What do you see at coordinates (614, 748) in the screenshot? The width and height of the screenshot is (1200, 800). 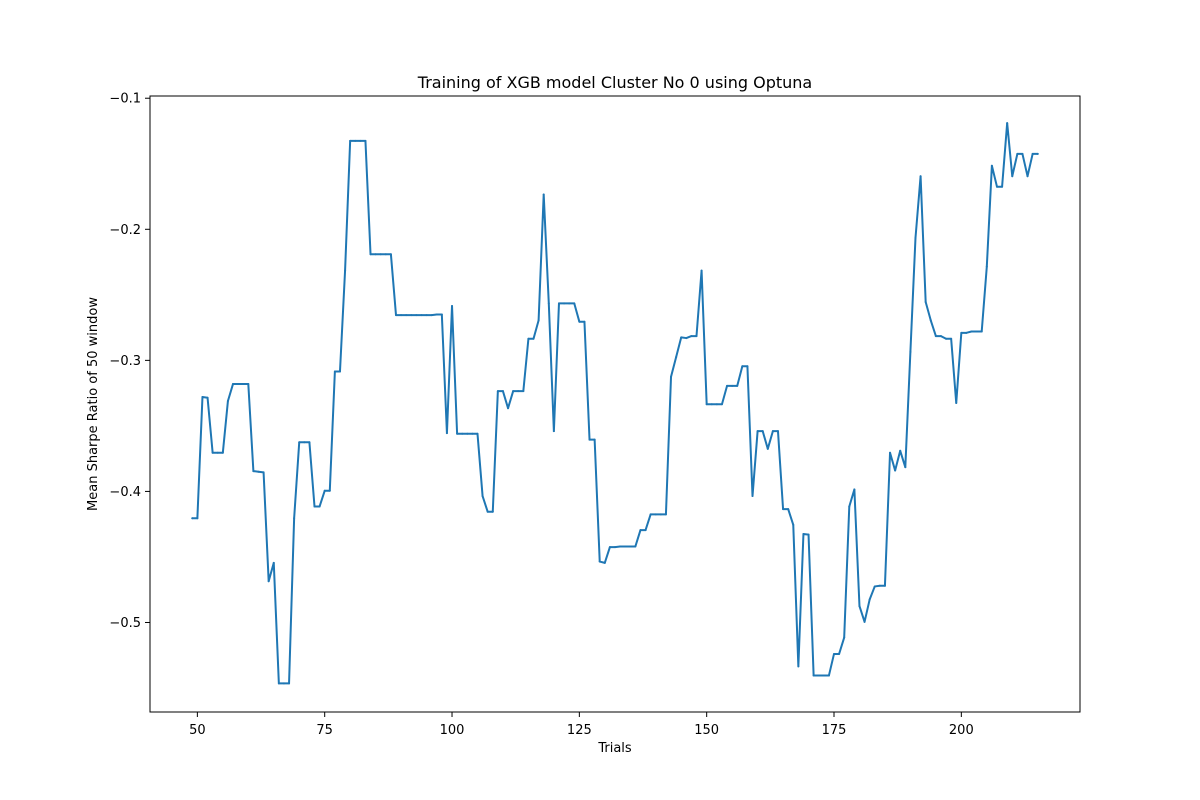 I see `x-axis-label: Trials` at bounding box center [614, 748].